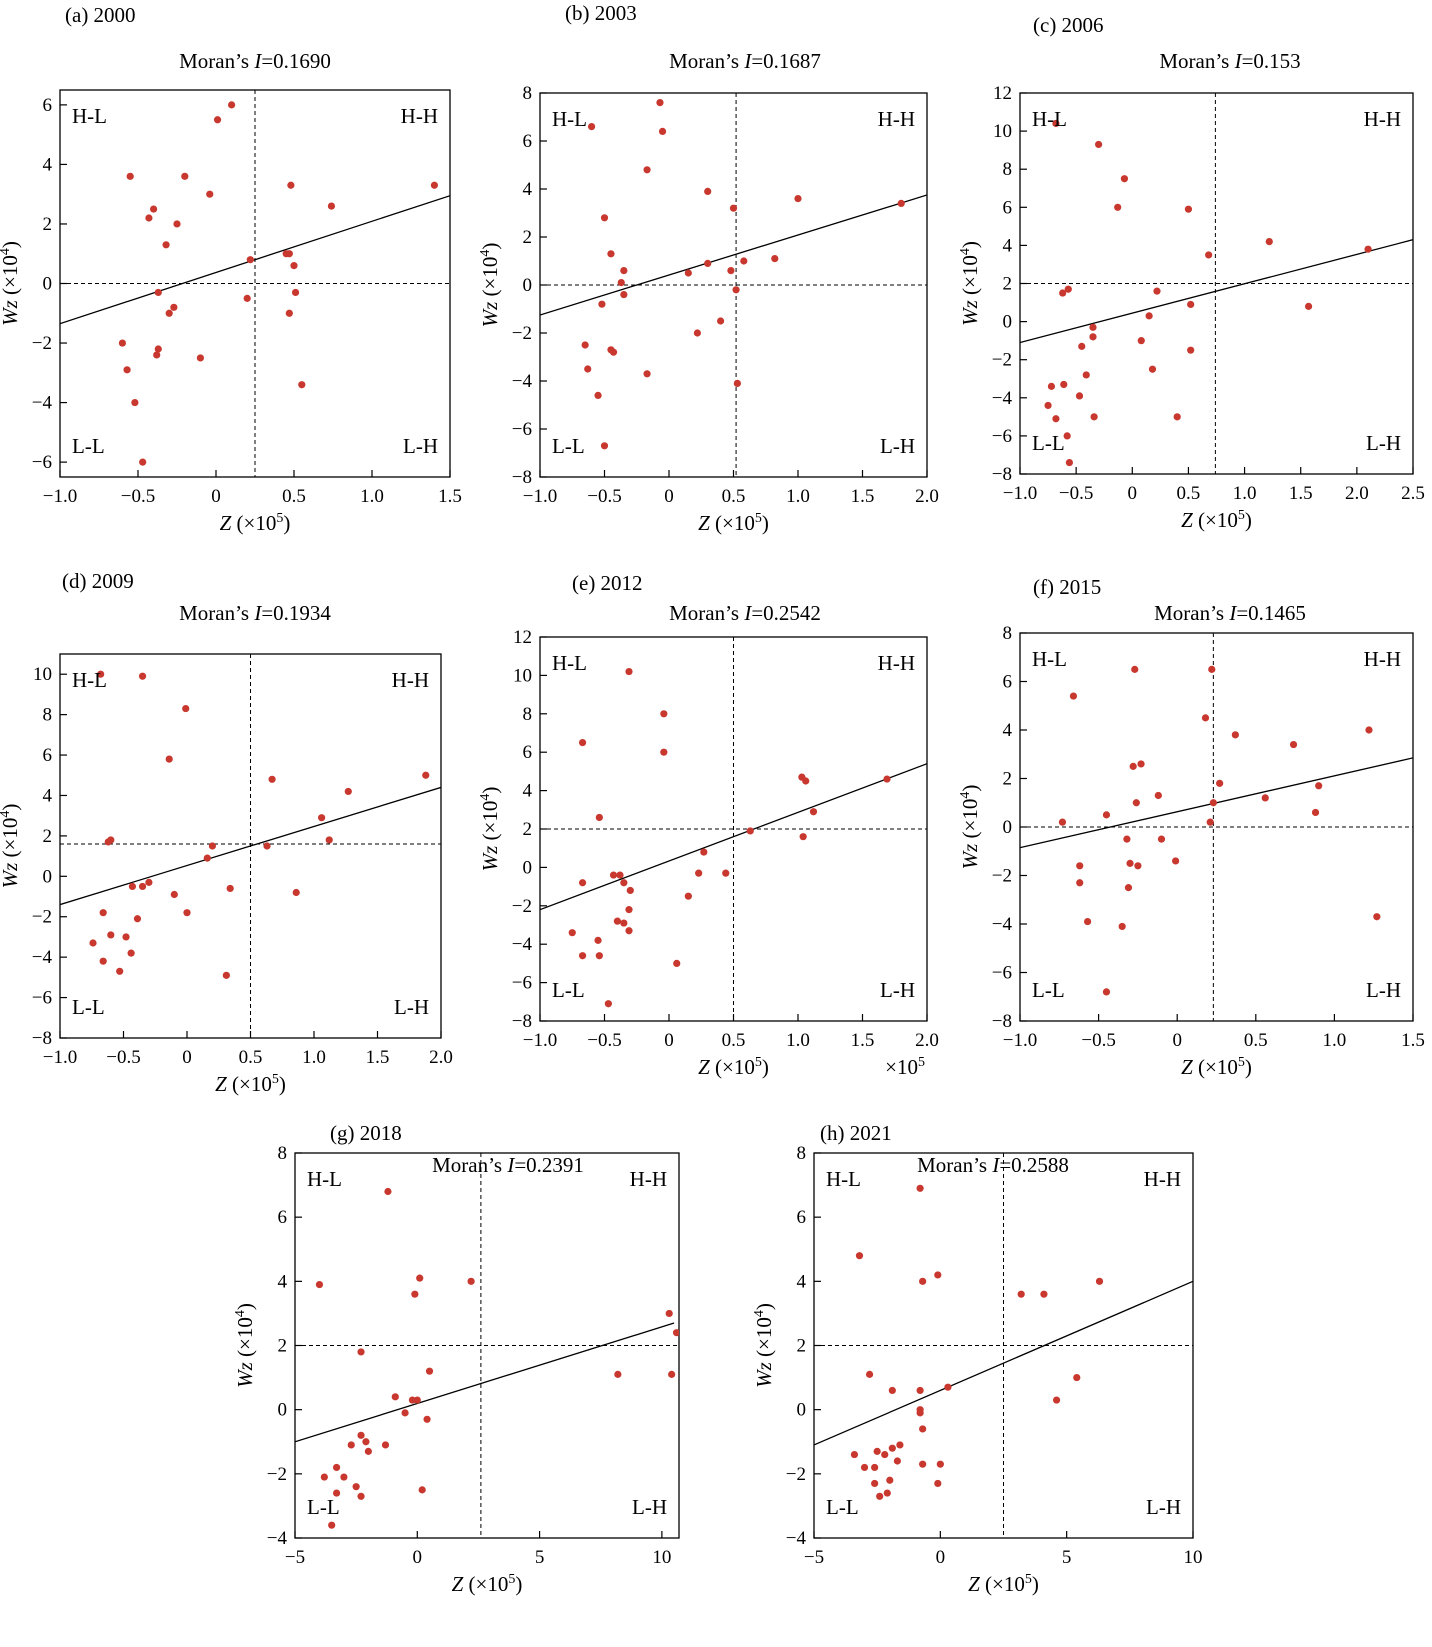  What do you see at coordinates (98, 581) in the screenshot?
I see `panel-label: (d) 2009` at bounding box center [98, 581].